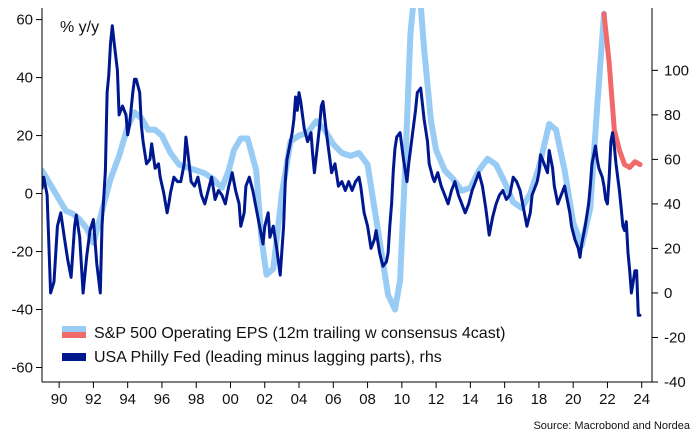 The image size is (700, 443). I want to click on x-tick-label: 18, so click(539, 399).